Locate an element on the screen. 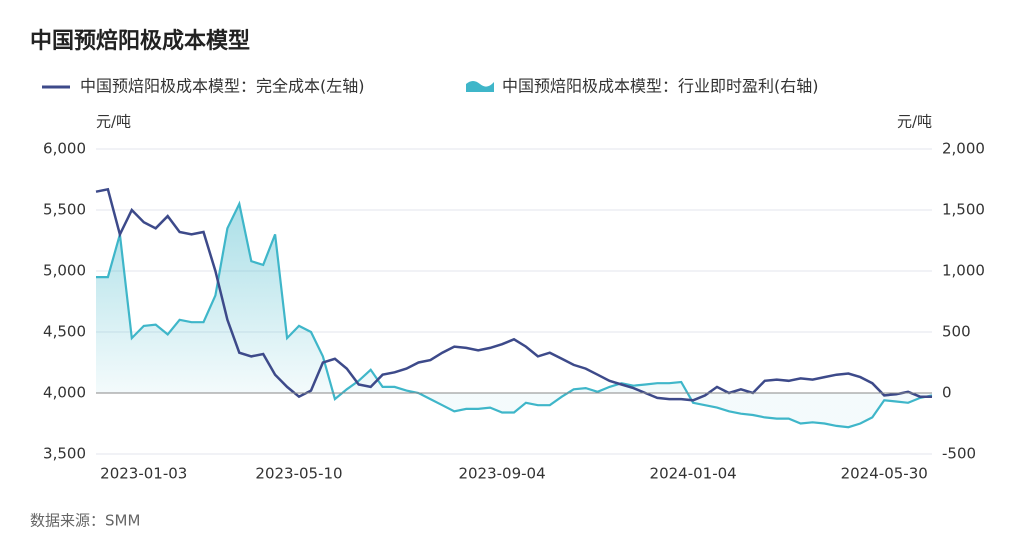  legend-label: 中国预焙阳极成本模型：完全成本(左轴) is located at coordinates (222, 86).